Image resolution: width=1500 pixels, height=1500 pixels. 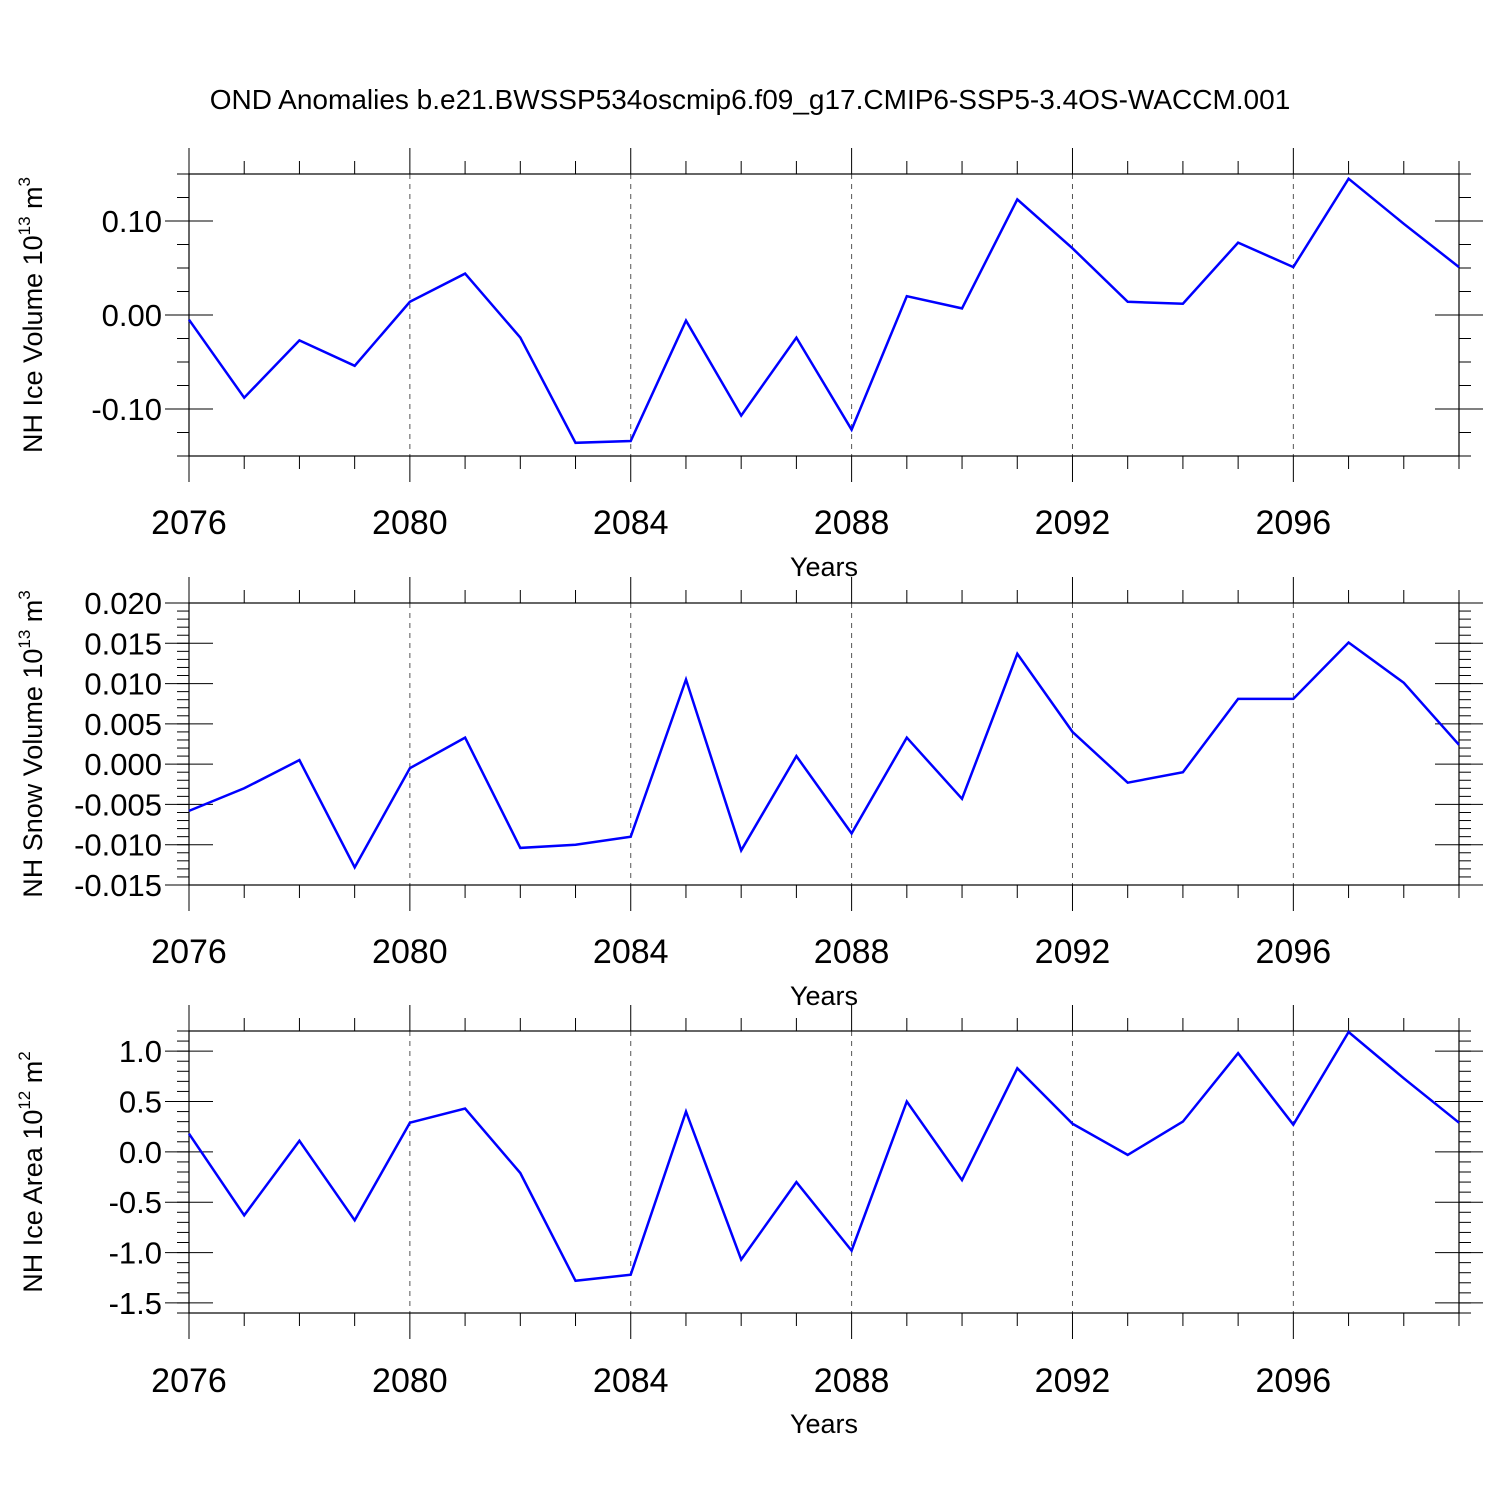 I want to click on y-tick-label: 0.010, so click(x=123, y=684).